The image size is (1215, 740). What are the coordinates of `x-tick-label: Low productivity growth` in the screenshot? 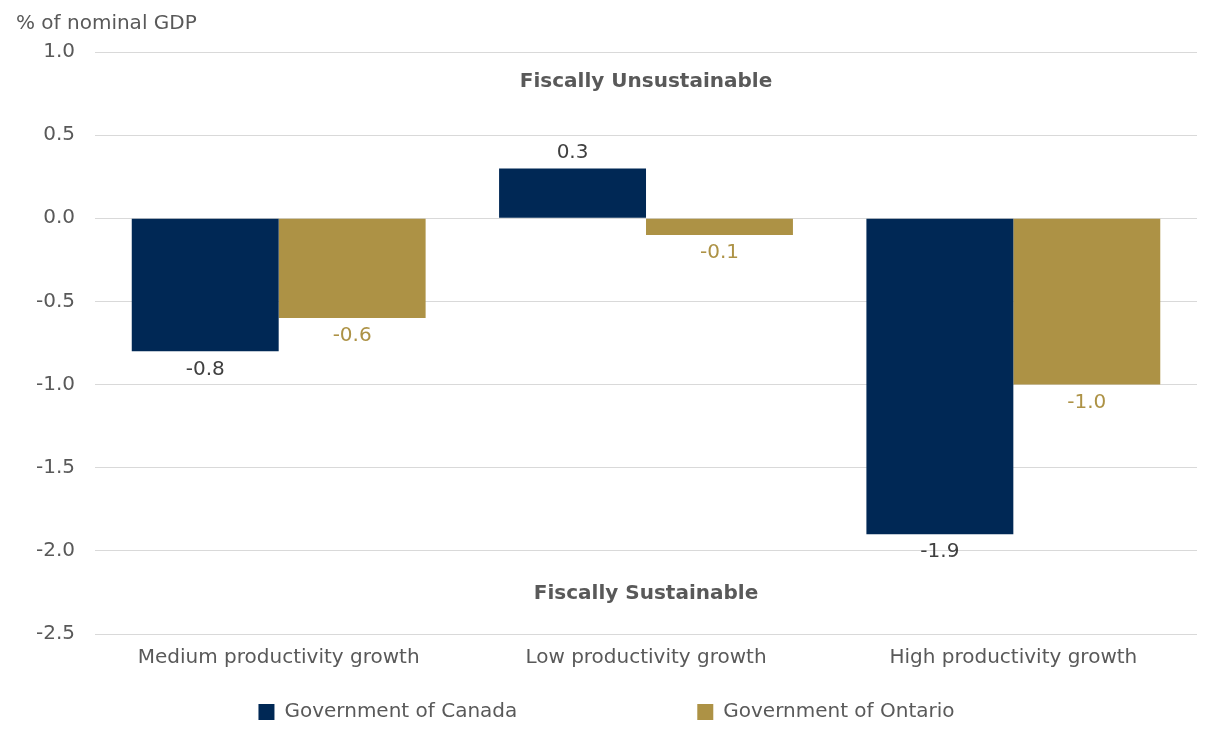 It's located at (646, 656).